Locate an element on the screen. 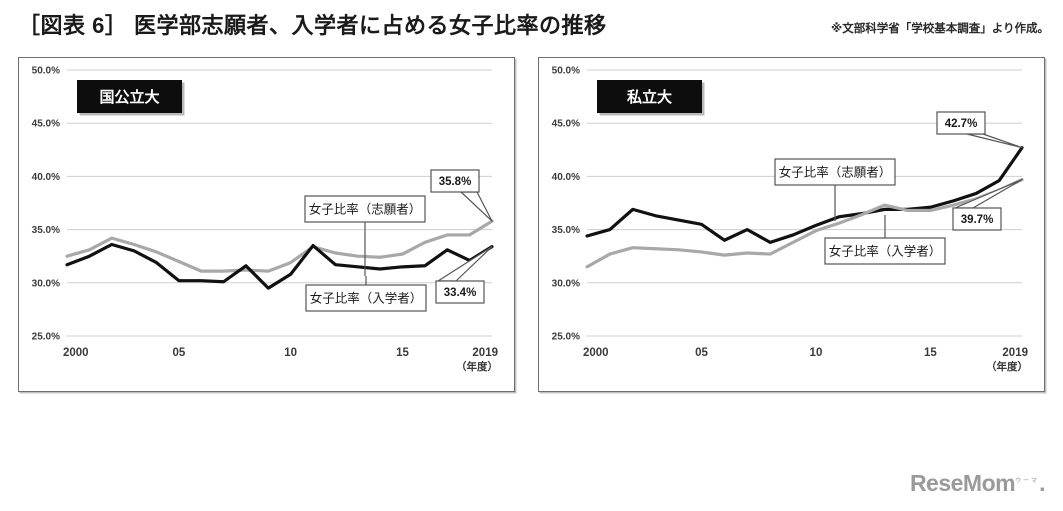  resemom-watermark: ReseMomウーマ. is located at coordinates (977, 483).